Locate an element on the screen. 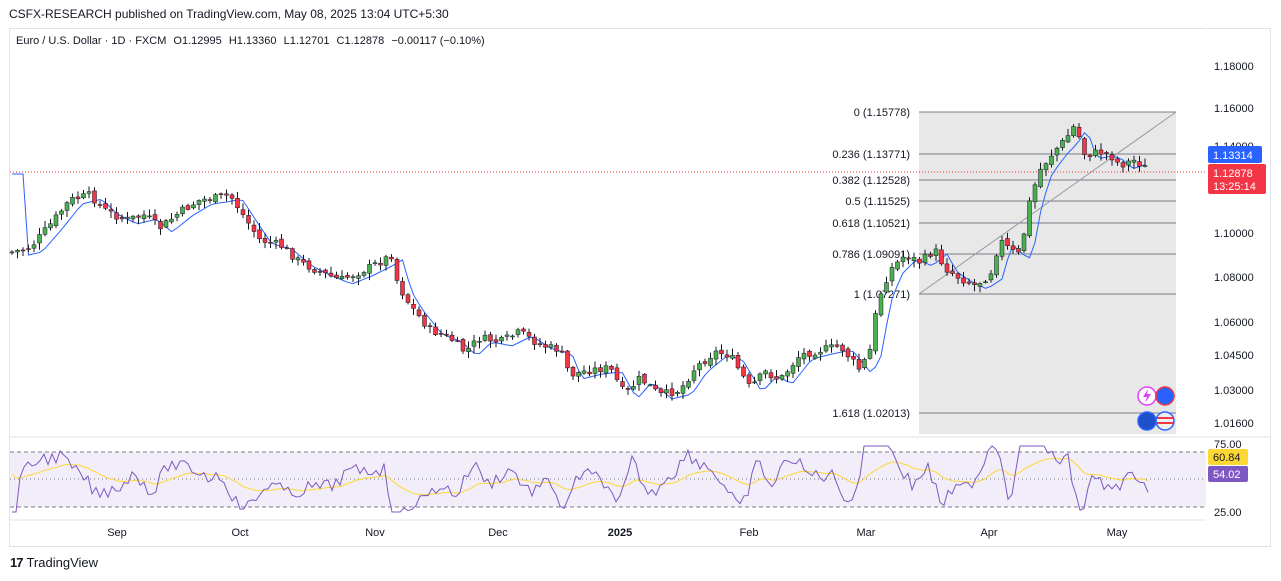 The image size is (1281, 581). low-value: L1.12701 is located at coordinates (306, 41).